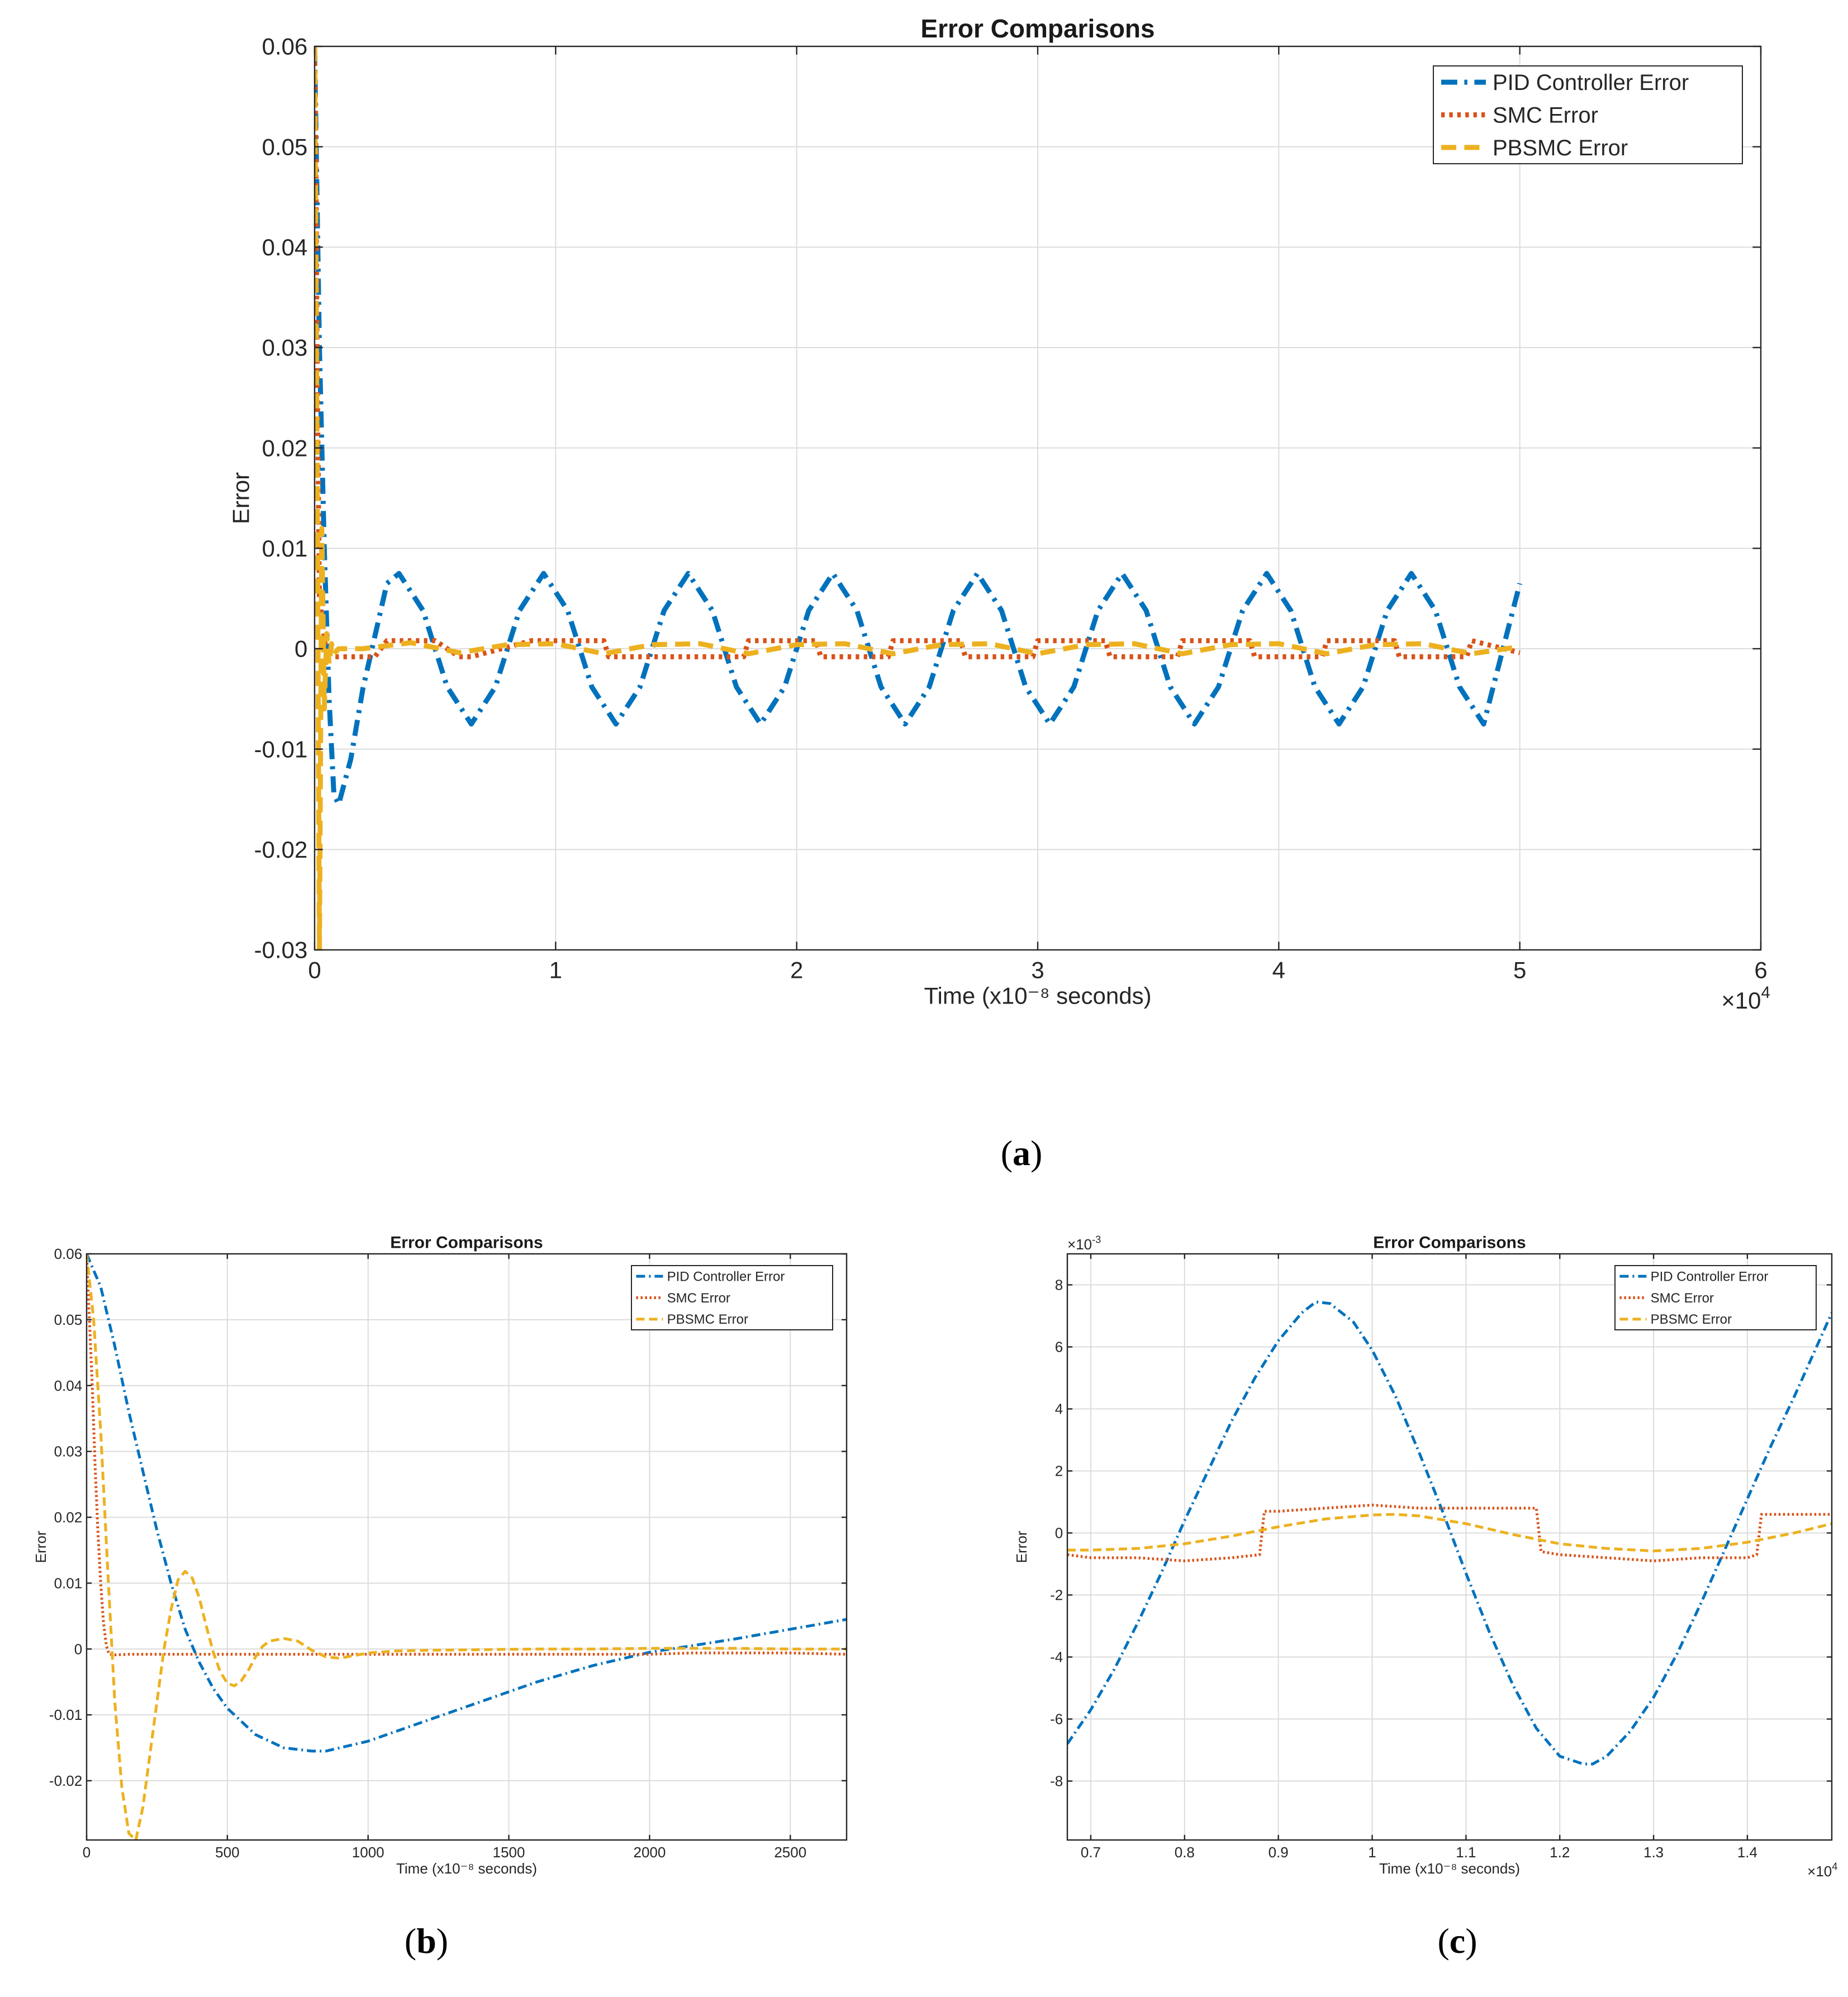  I want to click on x-tick-label: 1.1, so click(1466, 1852).